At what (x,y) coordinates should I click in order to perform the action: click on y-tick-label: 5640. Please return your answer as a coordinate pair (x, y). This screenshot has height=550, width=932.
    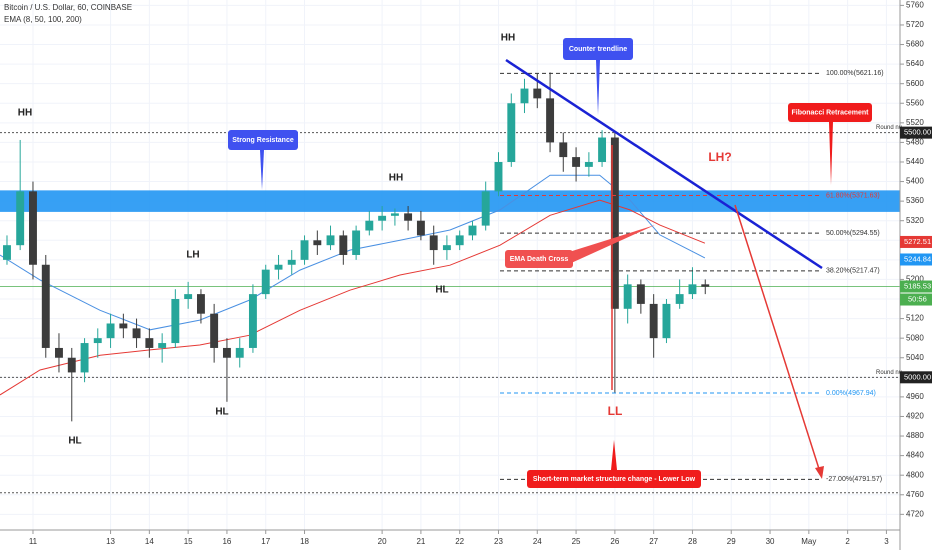
    Looking at the image, I should click on (915, 63).